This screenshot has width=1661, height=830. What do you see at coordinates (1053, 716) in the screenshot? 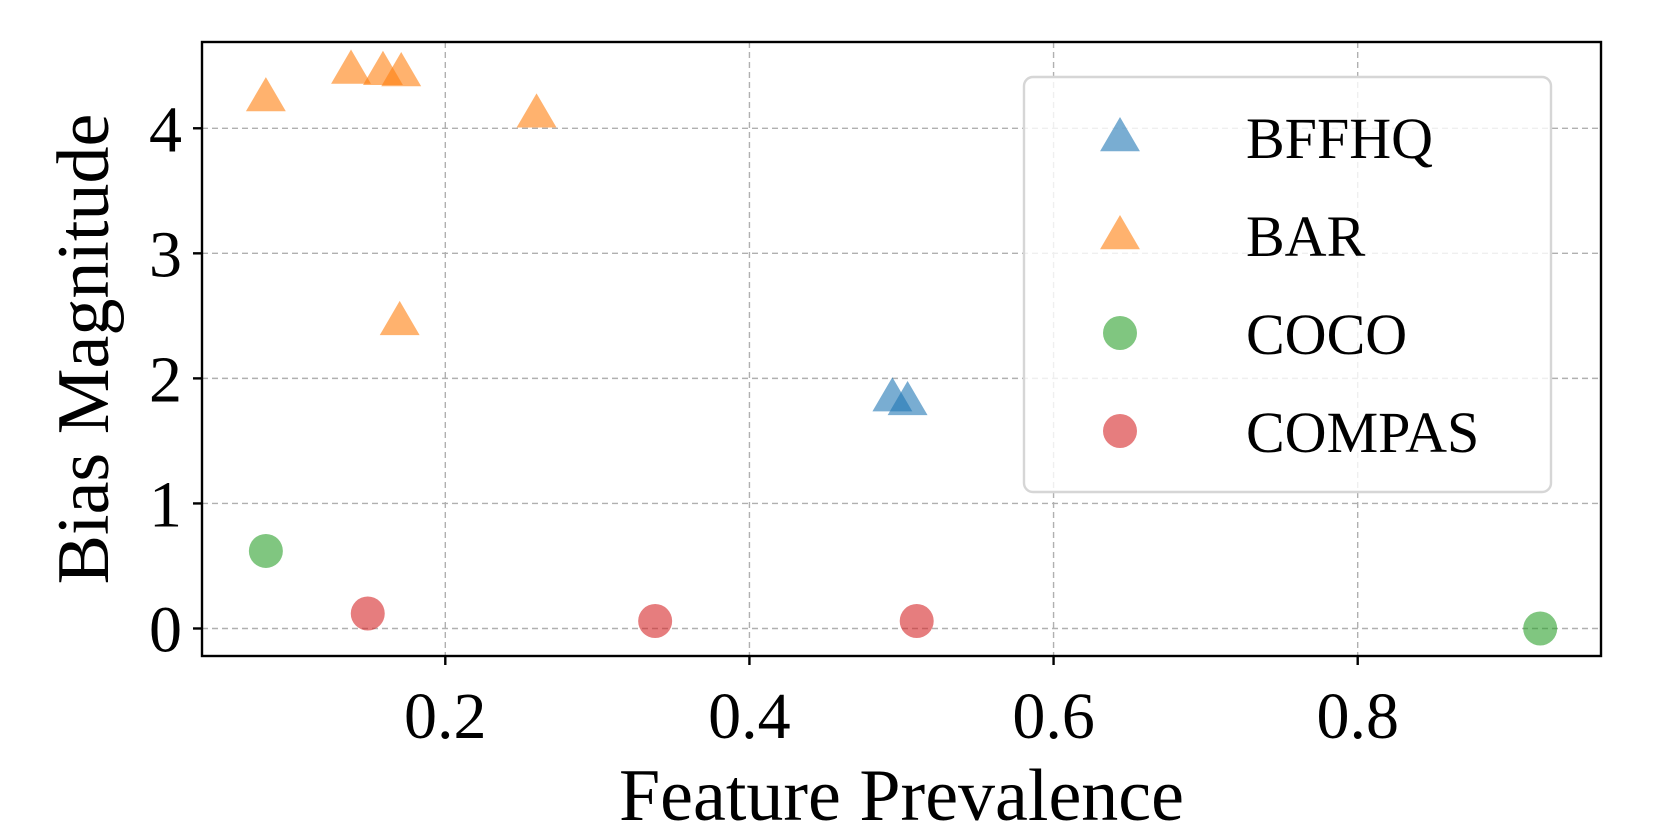
I see `x-tick-label: 0.6` at bounding box center [1053, 716].